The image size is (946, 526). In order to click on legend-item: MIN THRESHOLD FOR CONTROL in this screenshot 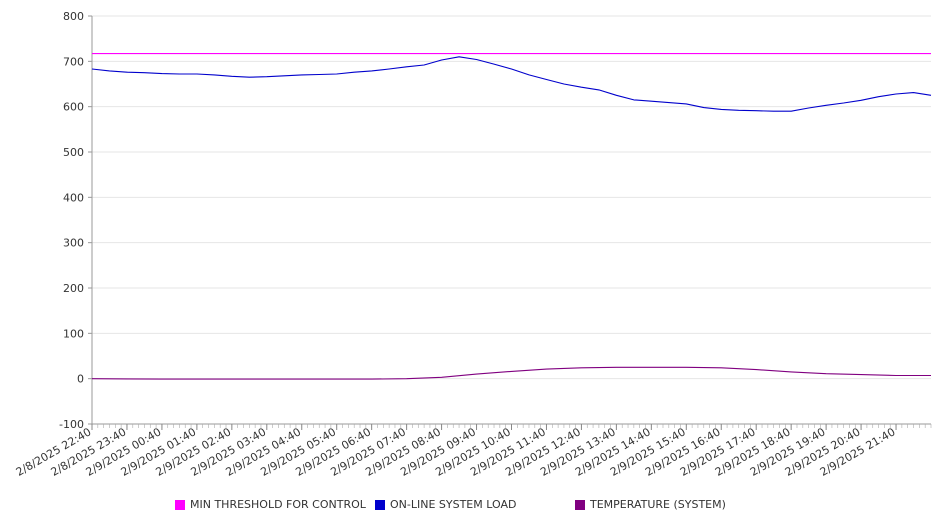, I will do `click(270, 504)`.